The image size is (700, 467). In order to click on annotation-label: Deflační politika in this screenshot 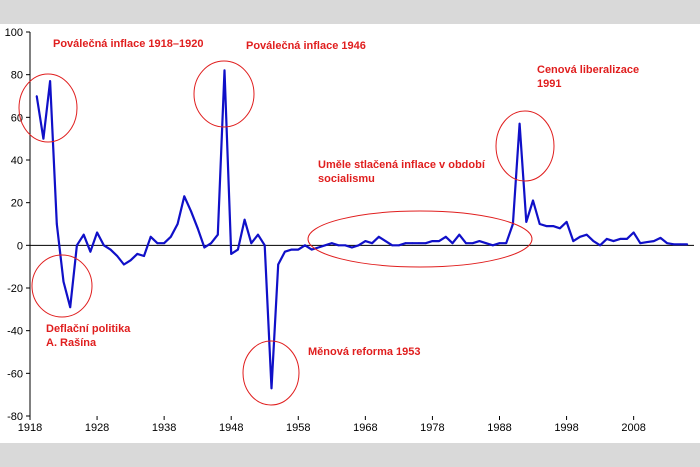, I will do `click(88, 329)`.